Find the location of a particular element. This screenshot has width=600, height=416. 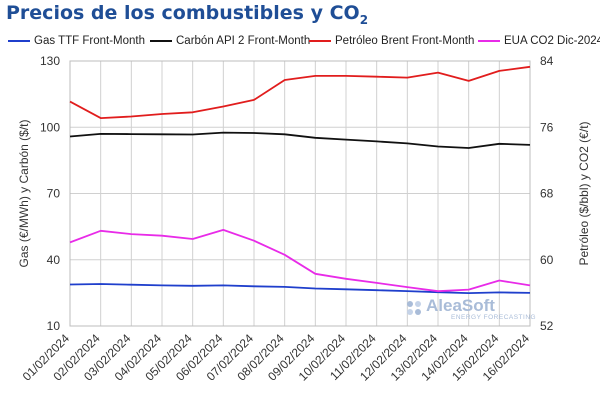

legend-item: EUA CO2 Dic-2024 is located at coordinates (539, 41).